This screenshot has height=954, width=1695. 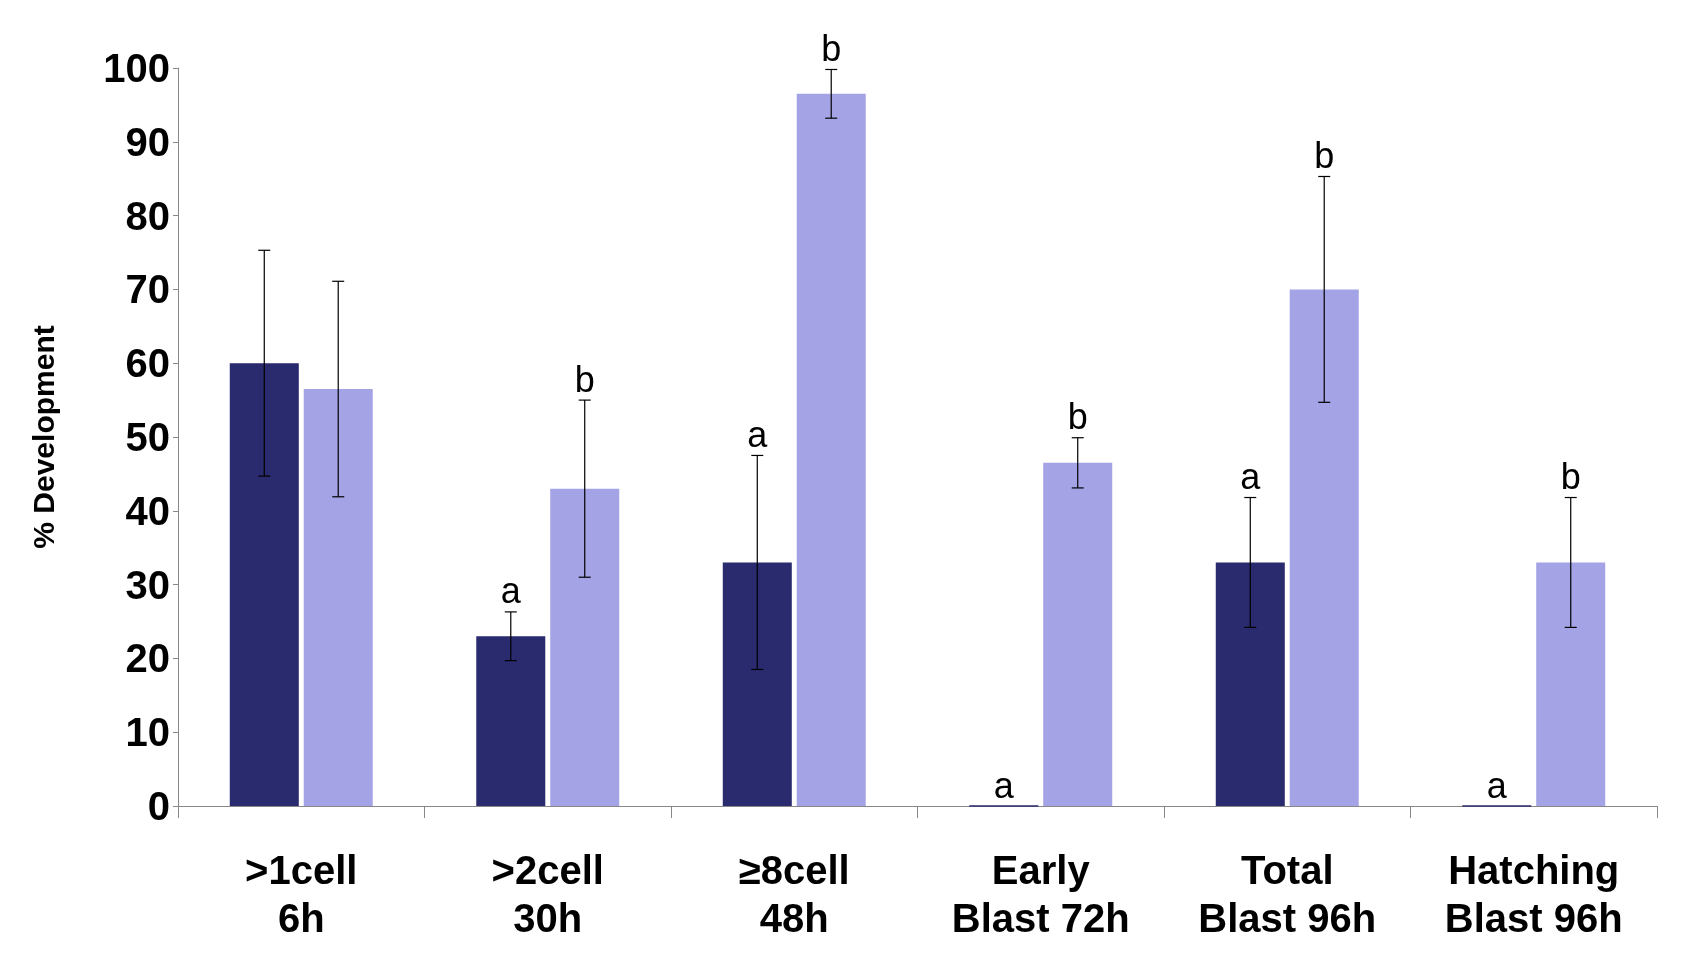 I want to click on x-tick-label: Early Blast 72h, so click(x=1040, y=894).